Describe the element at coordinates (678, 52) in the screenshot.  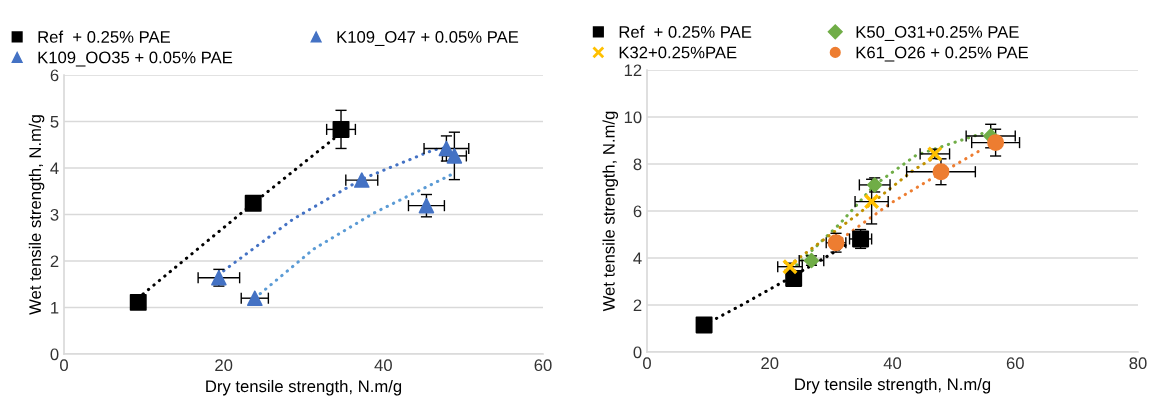
I see `legend-label: K32+0.25%PAE` at that location.